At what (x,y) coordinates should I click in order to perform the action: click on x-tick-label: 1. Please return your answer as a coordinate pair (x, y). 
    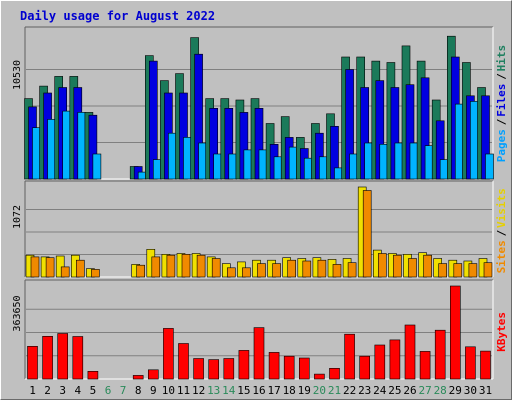
    Looking at the image, I should click on (32, 390).